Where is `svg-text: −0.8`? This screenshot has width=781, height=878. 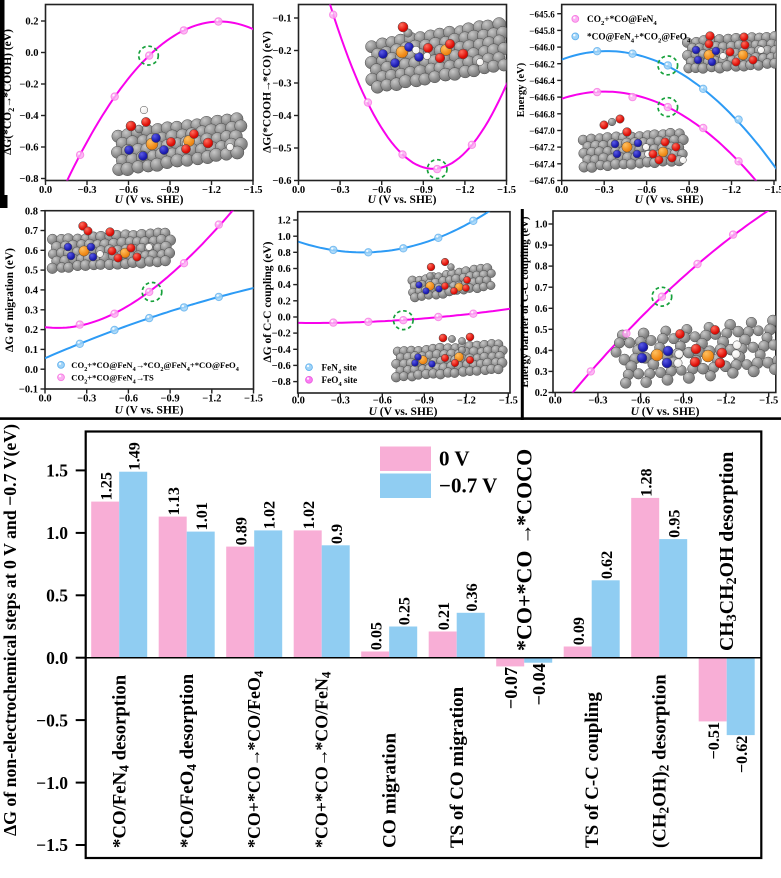 svg-text: −0.8 is located at coordinates (281, 382).